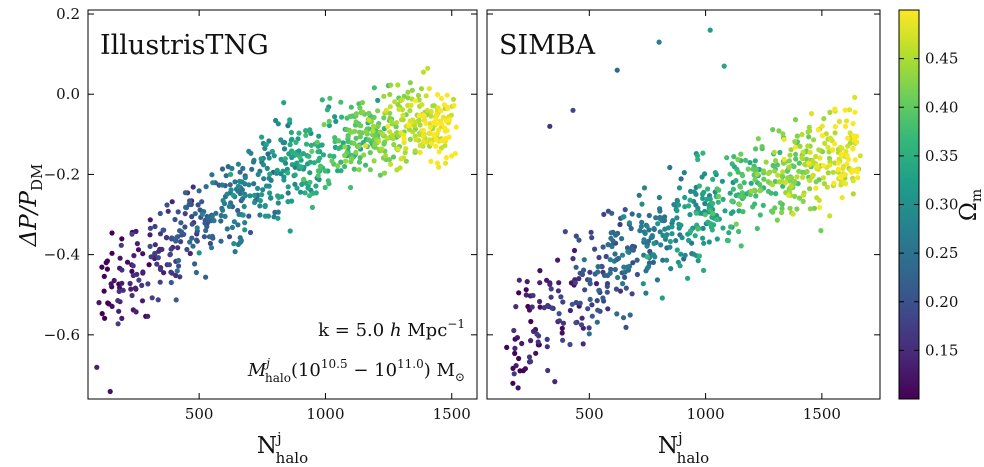 The image size is (984, 467). Describe the element at coordinates (589, 414) in the screenshot. I see `x-tick-label: 500` at that location.